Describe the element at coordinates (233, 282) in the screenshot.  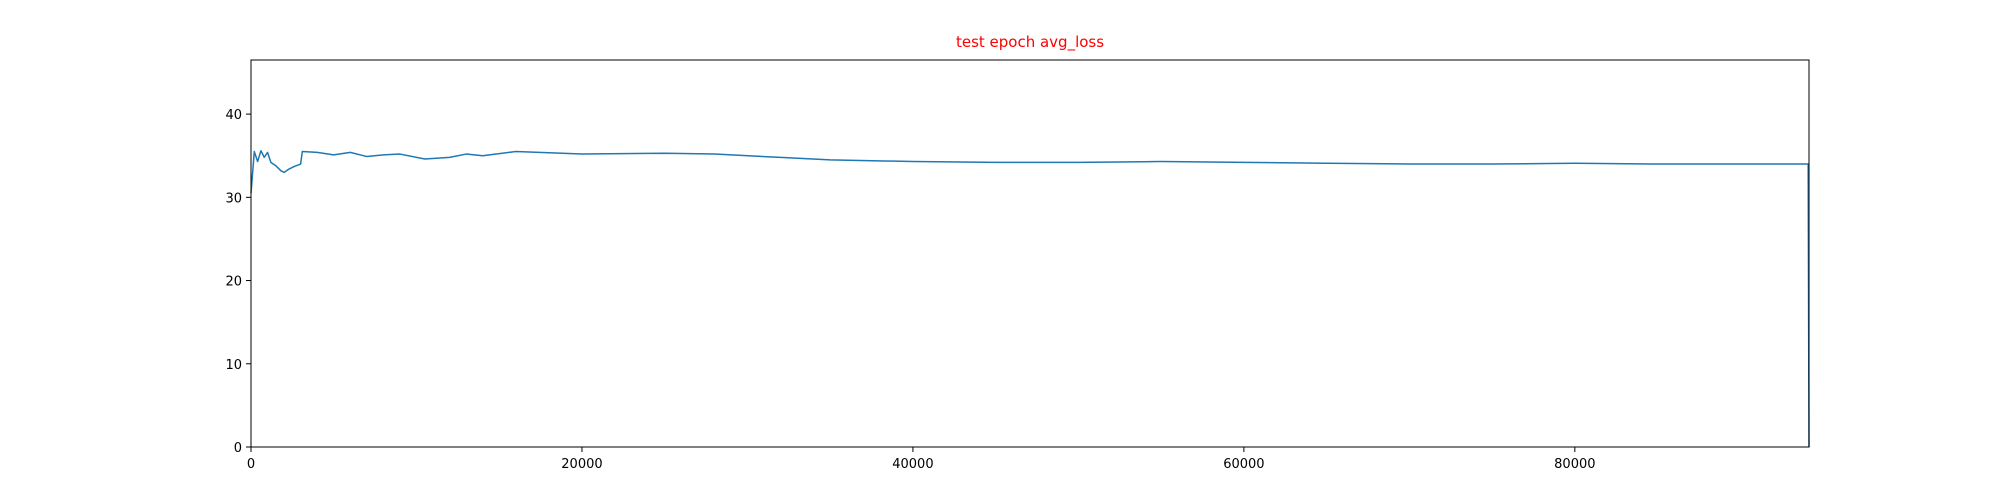
I see `y-tick-label: 20` at that location.